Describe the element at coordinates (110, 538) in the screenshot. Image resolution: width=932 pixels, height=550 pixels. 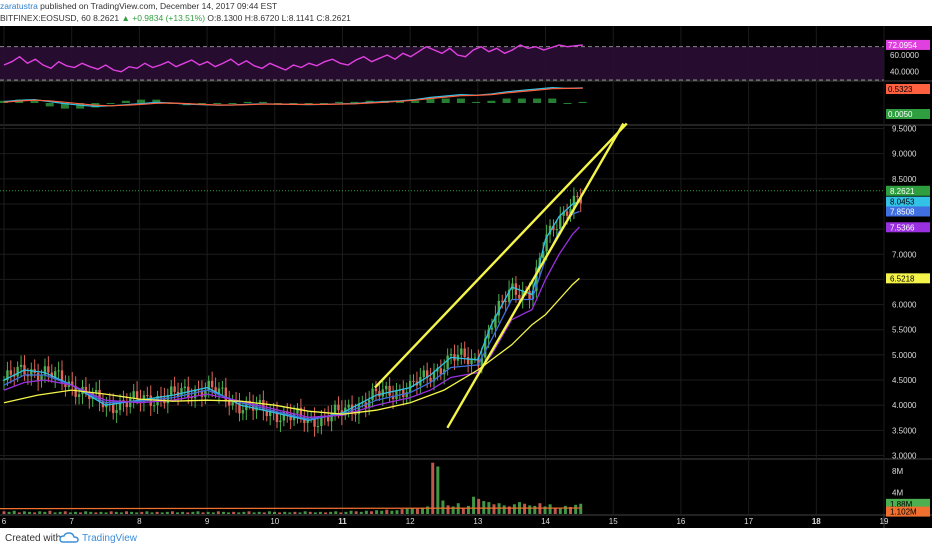
I see `tradingview-brand: TradingView` at that location.